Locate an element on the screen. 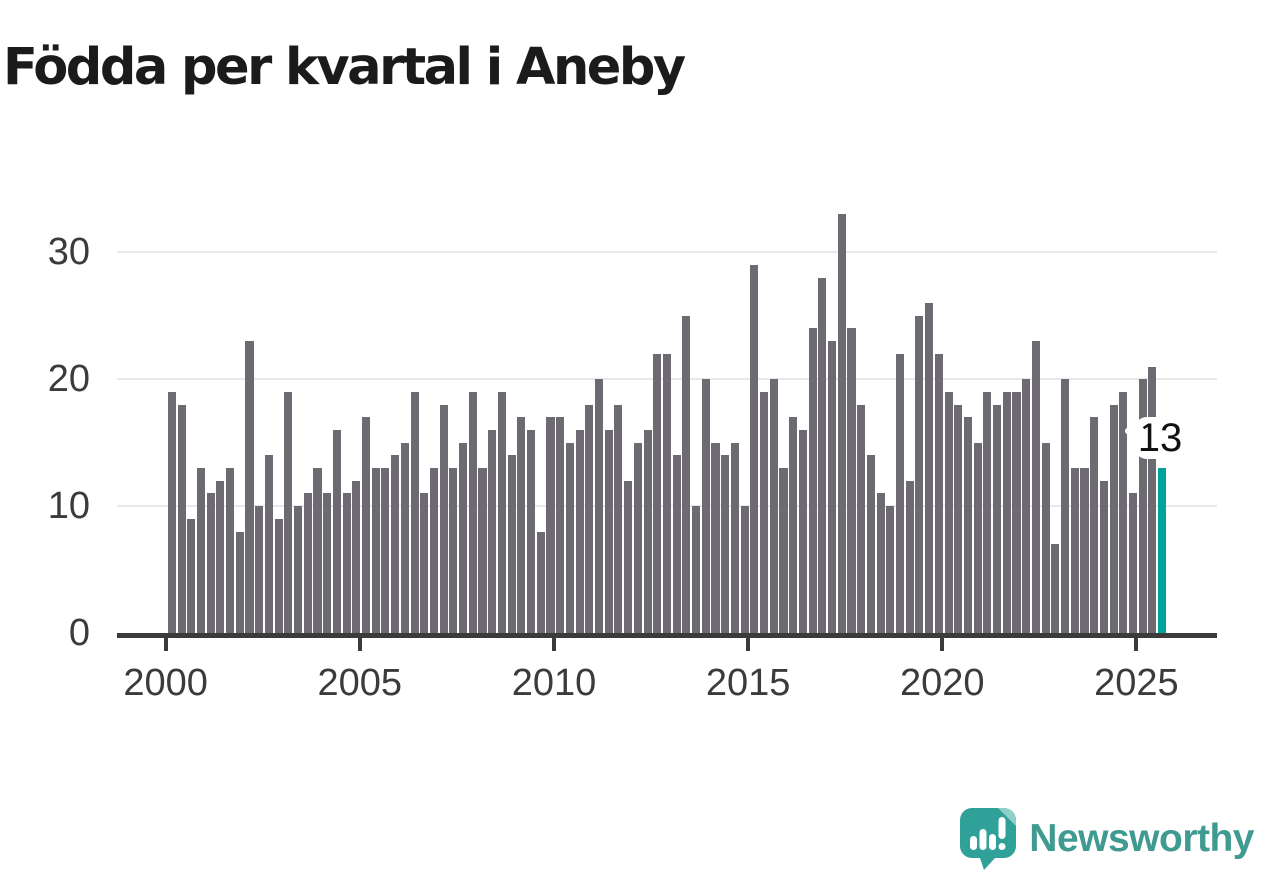 The image size is (1262, 879). x-tick-label: 2010 is located at coordinates (554, 683).